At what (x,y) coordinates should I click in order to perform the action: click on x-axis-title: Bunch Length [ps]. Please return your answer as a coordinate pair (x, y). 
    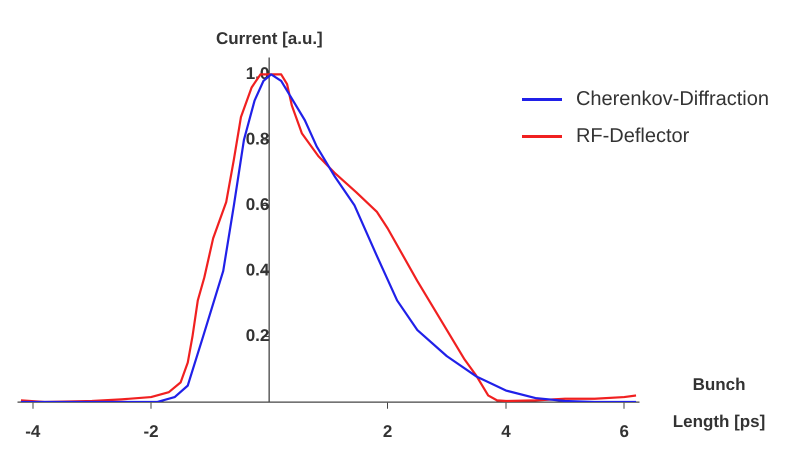
    Looking at the image, I should click on (719, 403).